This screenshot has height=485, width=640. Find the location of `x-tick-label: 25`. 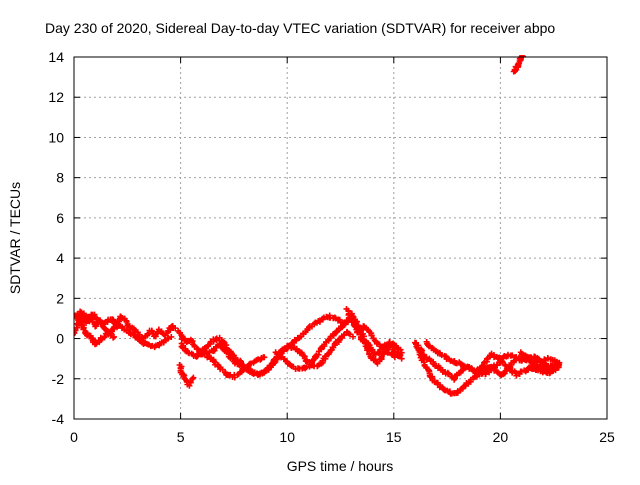

x-tick-label: 25 is located at coordinates (607, 437).